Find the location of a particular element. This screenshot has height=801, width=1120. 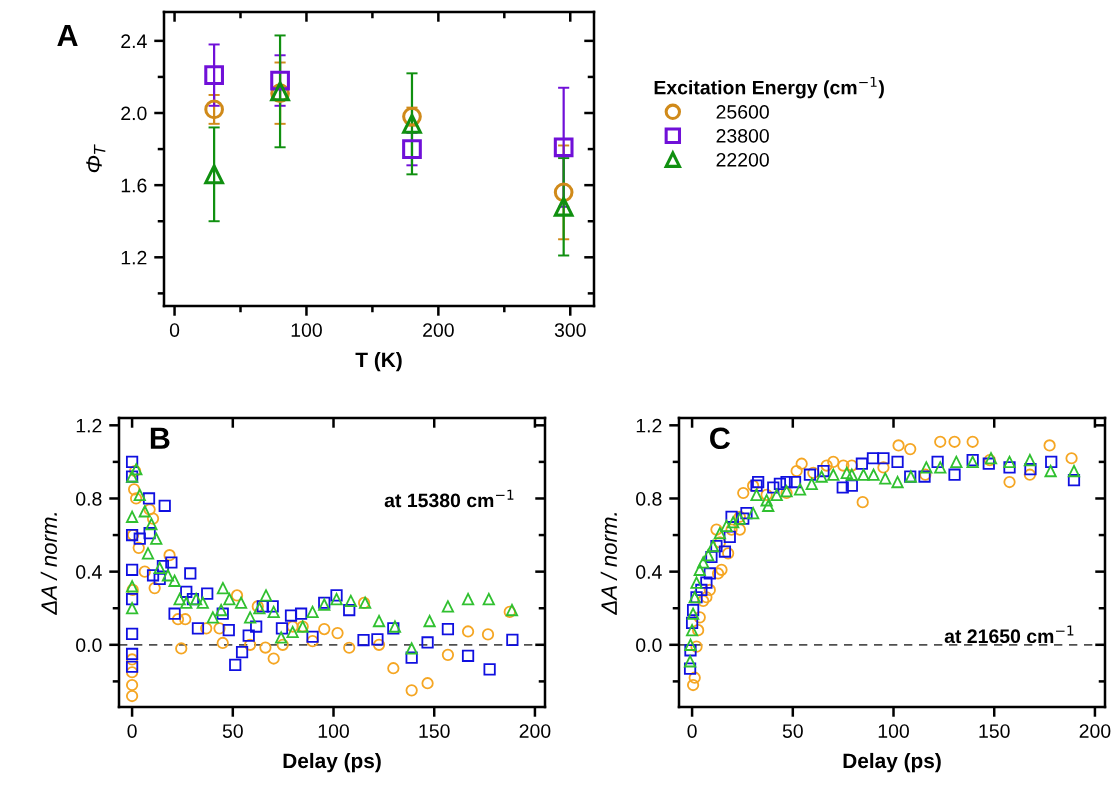

y-tick-label: 1.6 is located at coordinates (134, 185).